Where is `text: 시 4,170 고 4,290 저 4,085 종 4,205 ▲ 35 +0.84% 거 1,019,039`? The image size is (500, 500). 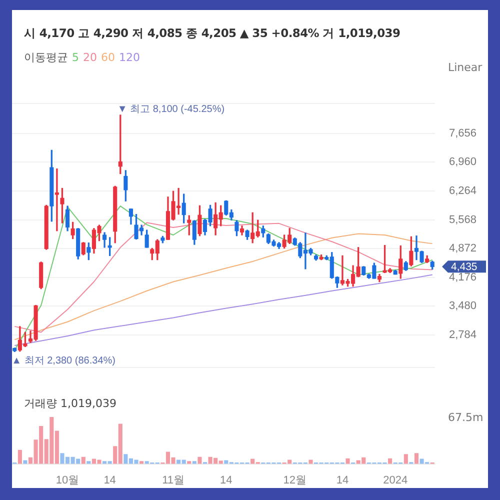 text: 시 4,170 고 4,290 저 4,085 종 4,205 ▲ 35 +0.84% 거 1,019,039 is located at coordinates (212, 33).